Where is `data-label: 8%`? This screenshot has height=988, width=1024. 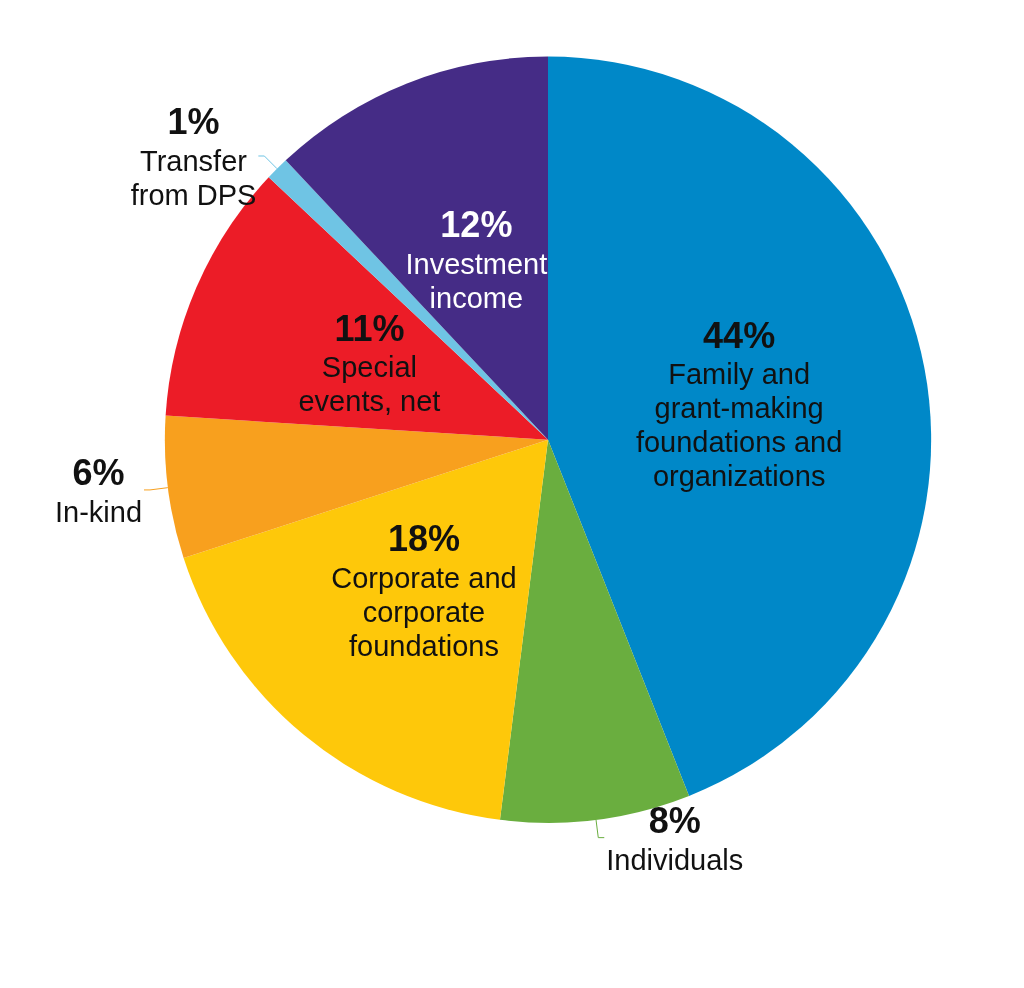
data-label: 8% is located at coordinates (674, 821).